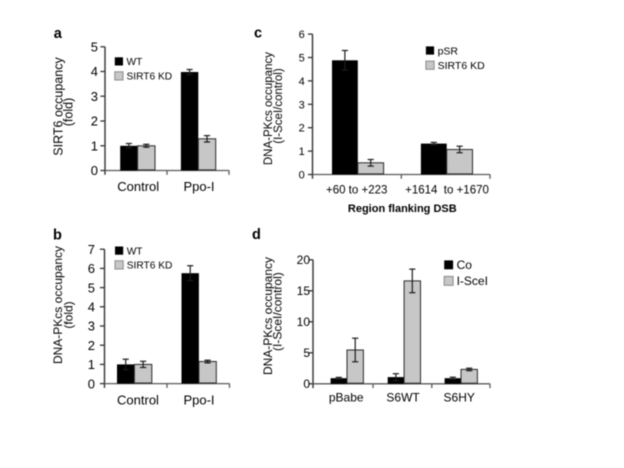 This screenshot has height=468, width=624. What do you see at coordinates (472, 281) in the screenshot?
I see `svg-text: I-SceI` at bounding box center [472, 281].